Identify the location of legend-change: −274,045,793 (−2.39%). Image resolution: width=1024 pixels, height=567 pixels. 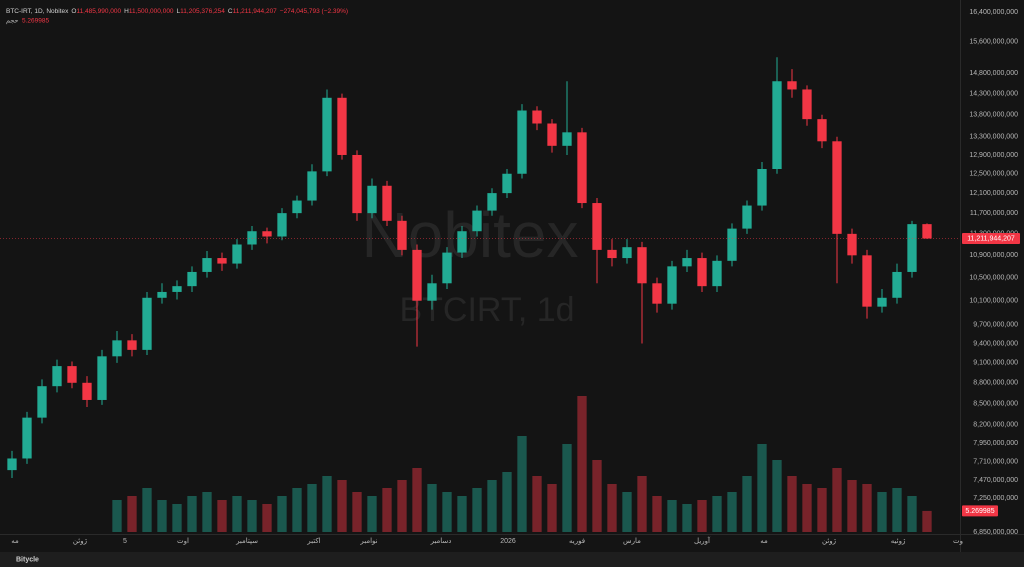
(314, 11).